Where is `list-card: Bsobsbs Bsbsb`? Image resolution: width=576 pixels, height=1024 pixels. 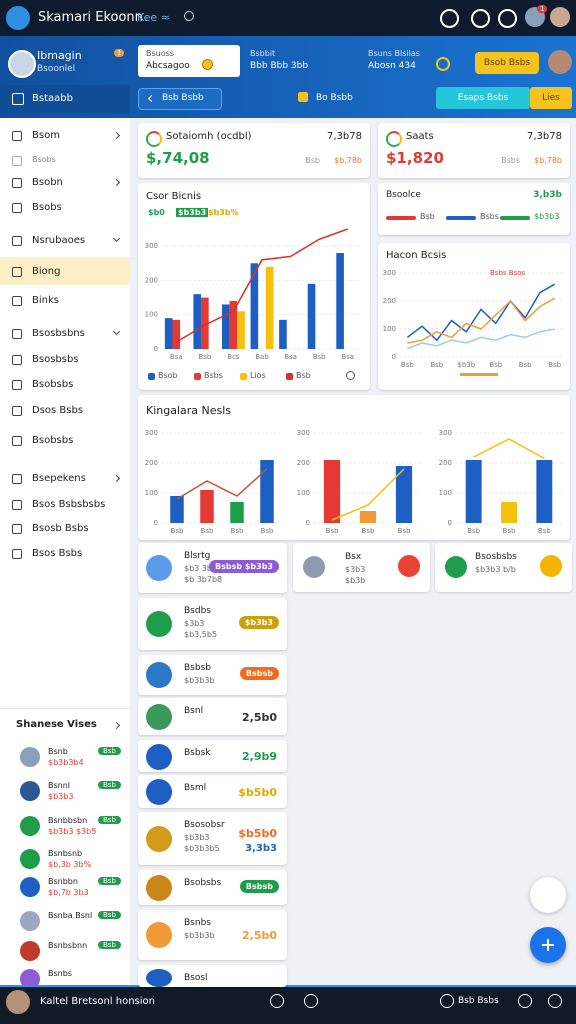 list-card: Bsobsbs Bsbsb is located at coordinates (212, 887).